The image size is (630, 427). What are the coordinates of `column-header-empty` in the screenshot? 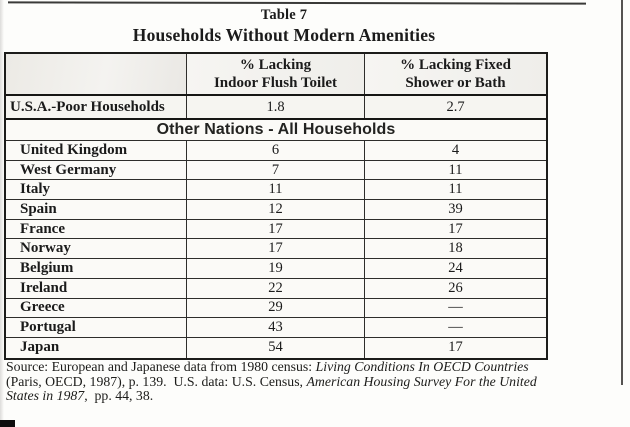 It's located at (96, 74).